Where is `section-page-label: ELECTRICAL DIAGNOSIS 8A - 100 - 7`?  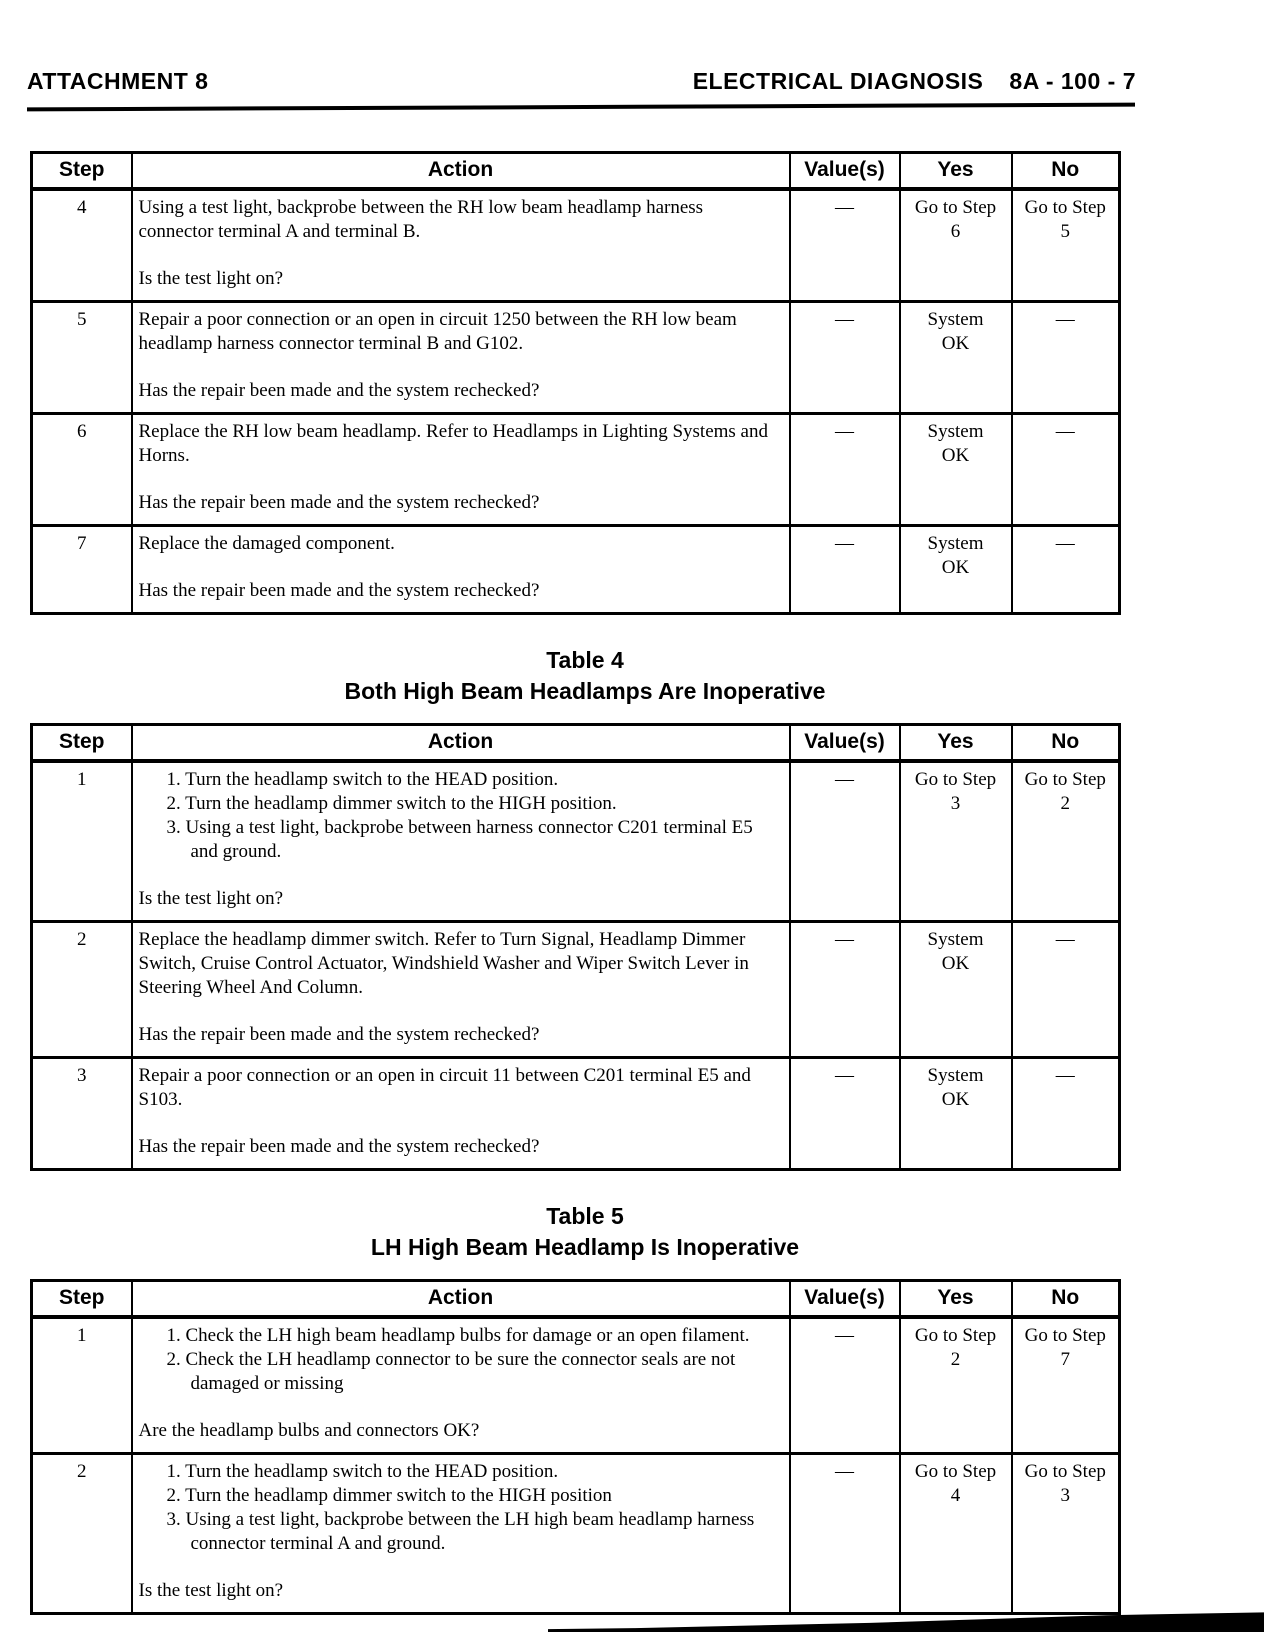
section-page-label: ELECTRICAL DIAGNOSIS 8A - 100 - 7 is located at coordinates (914, 81).